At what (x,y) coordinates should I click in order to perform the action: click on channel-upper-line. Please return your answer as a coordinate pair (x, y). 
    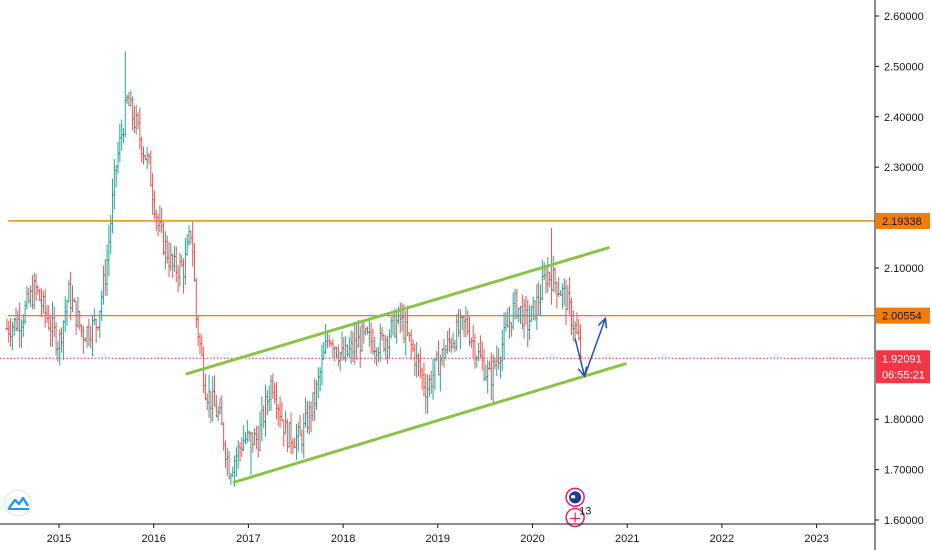
    Looking at the image, I should click on (397, 311).